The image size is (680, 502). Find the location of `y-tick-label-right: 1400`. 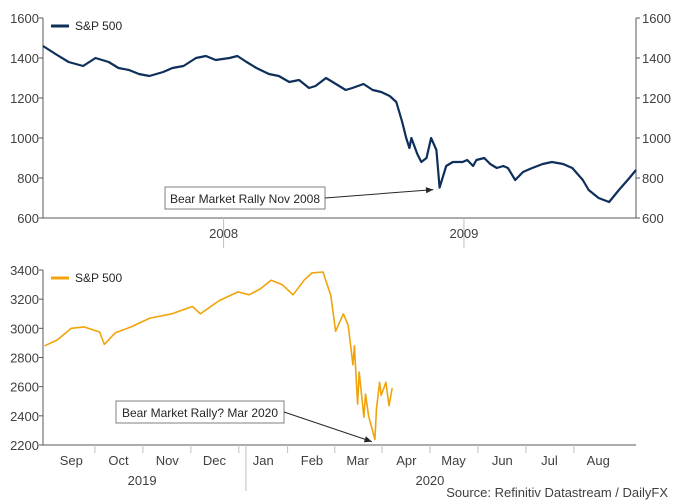

y-tick-label-right: 1400 is located at coordinates (656, 58).